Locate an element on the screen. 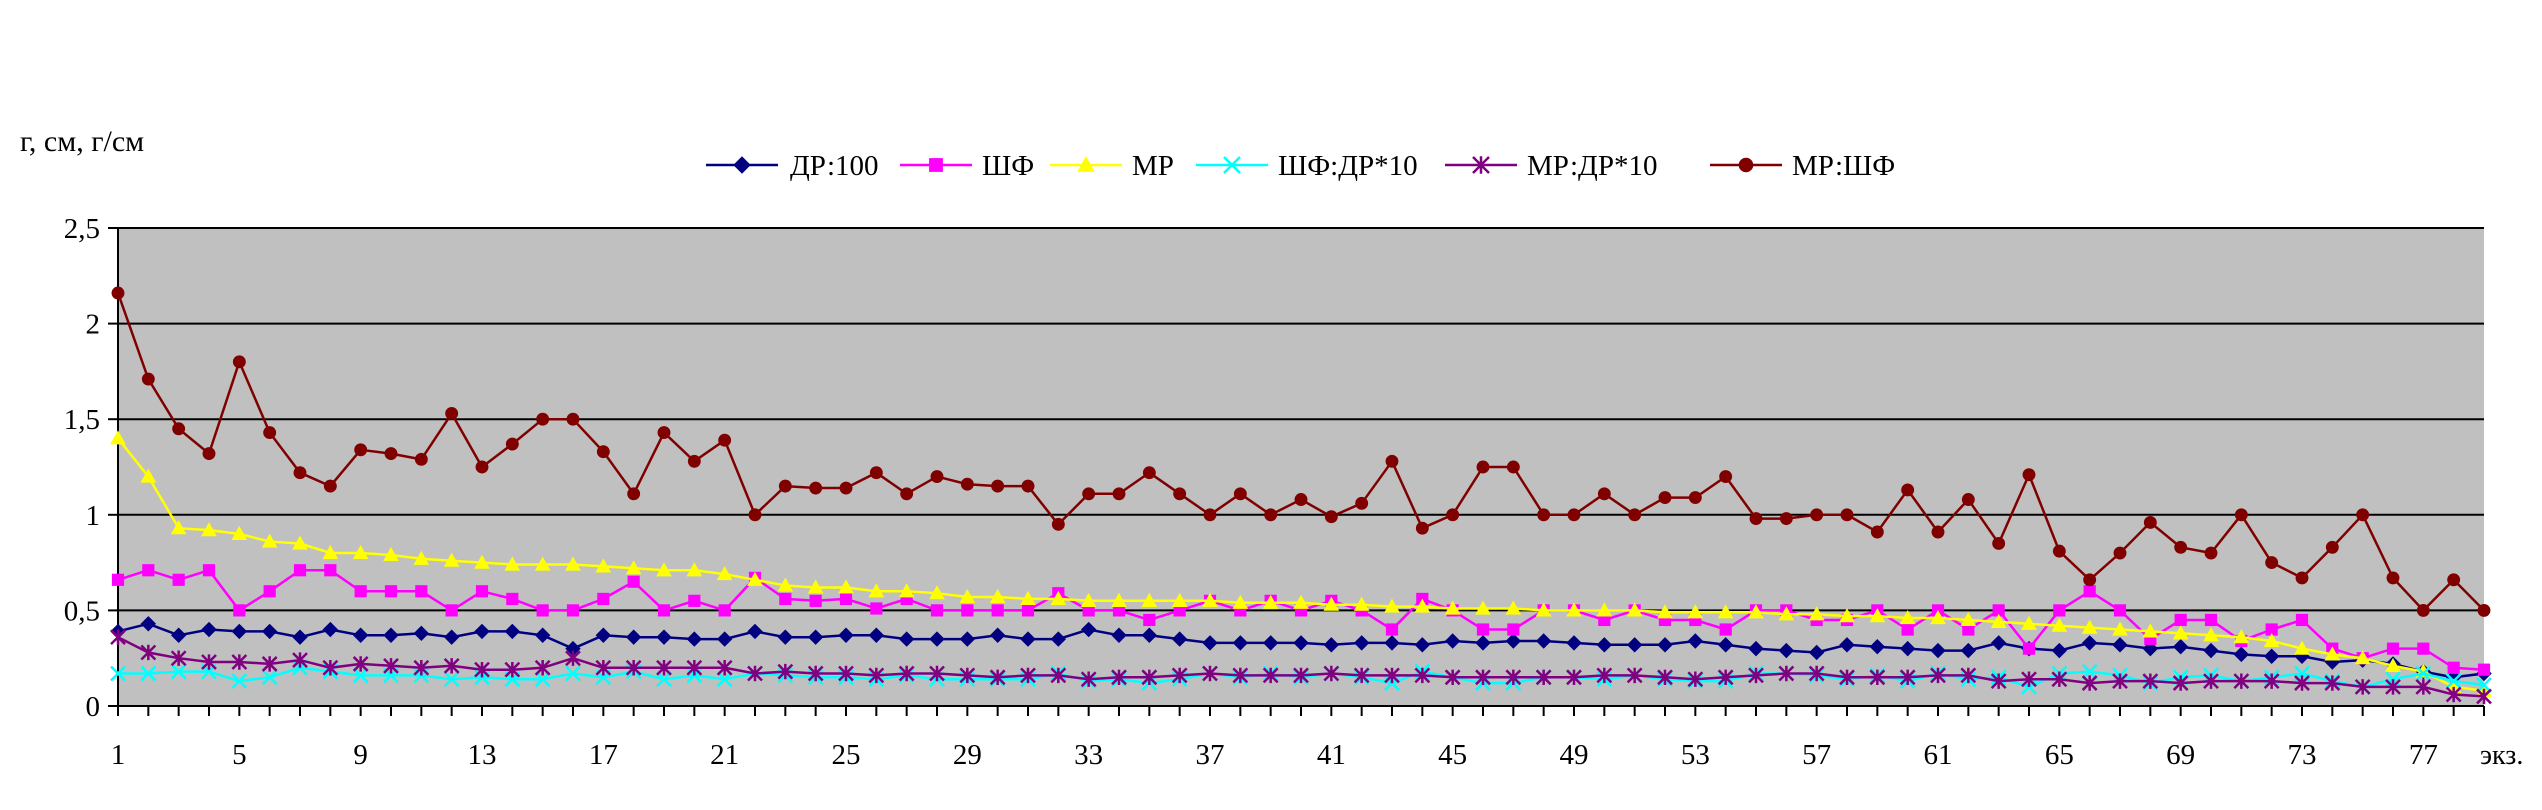  x-tick-label: 73 is located at coordinates (2302, 755).